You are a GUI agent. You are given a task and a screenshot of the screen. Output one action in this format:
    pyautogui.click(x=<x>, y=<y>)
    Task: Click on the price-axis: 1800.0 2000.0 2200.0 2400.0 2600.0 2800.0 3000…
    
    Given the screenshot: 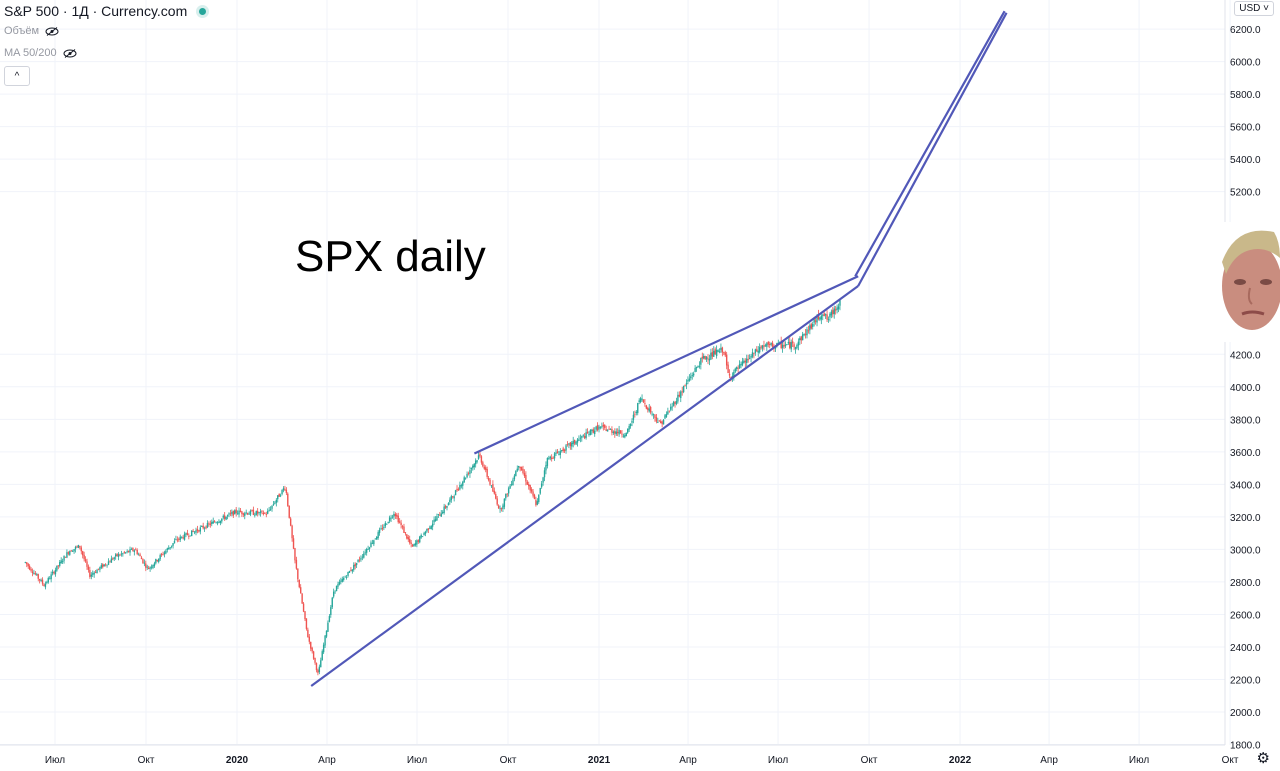 What is the action you would take?
    pyautogui.click(x=1242, y=376)
    